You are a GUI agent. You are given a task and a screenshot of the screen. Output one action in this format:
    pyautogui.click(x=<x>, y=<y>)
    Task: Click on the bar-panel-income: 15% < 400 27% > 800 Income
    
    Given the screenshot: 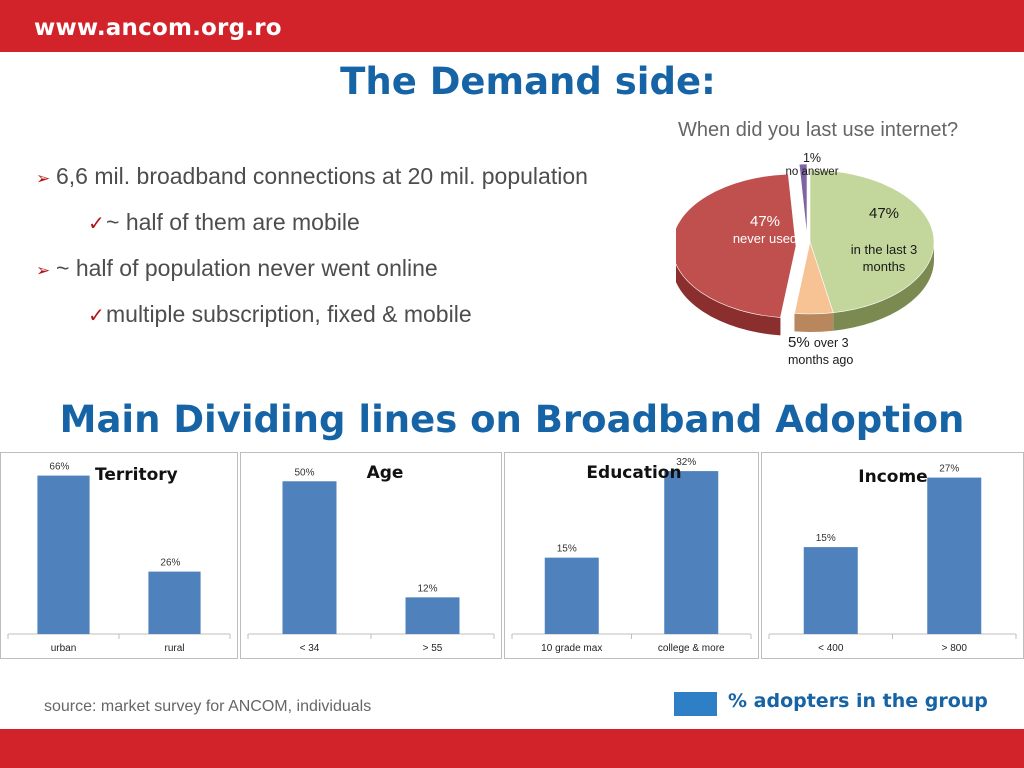 What is the action you would take?
    pyautogui.click(x=892, y=555)
    